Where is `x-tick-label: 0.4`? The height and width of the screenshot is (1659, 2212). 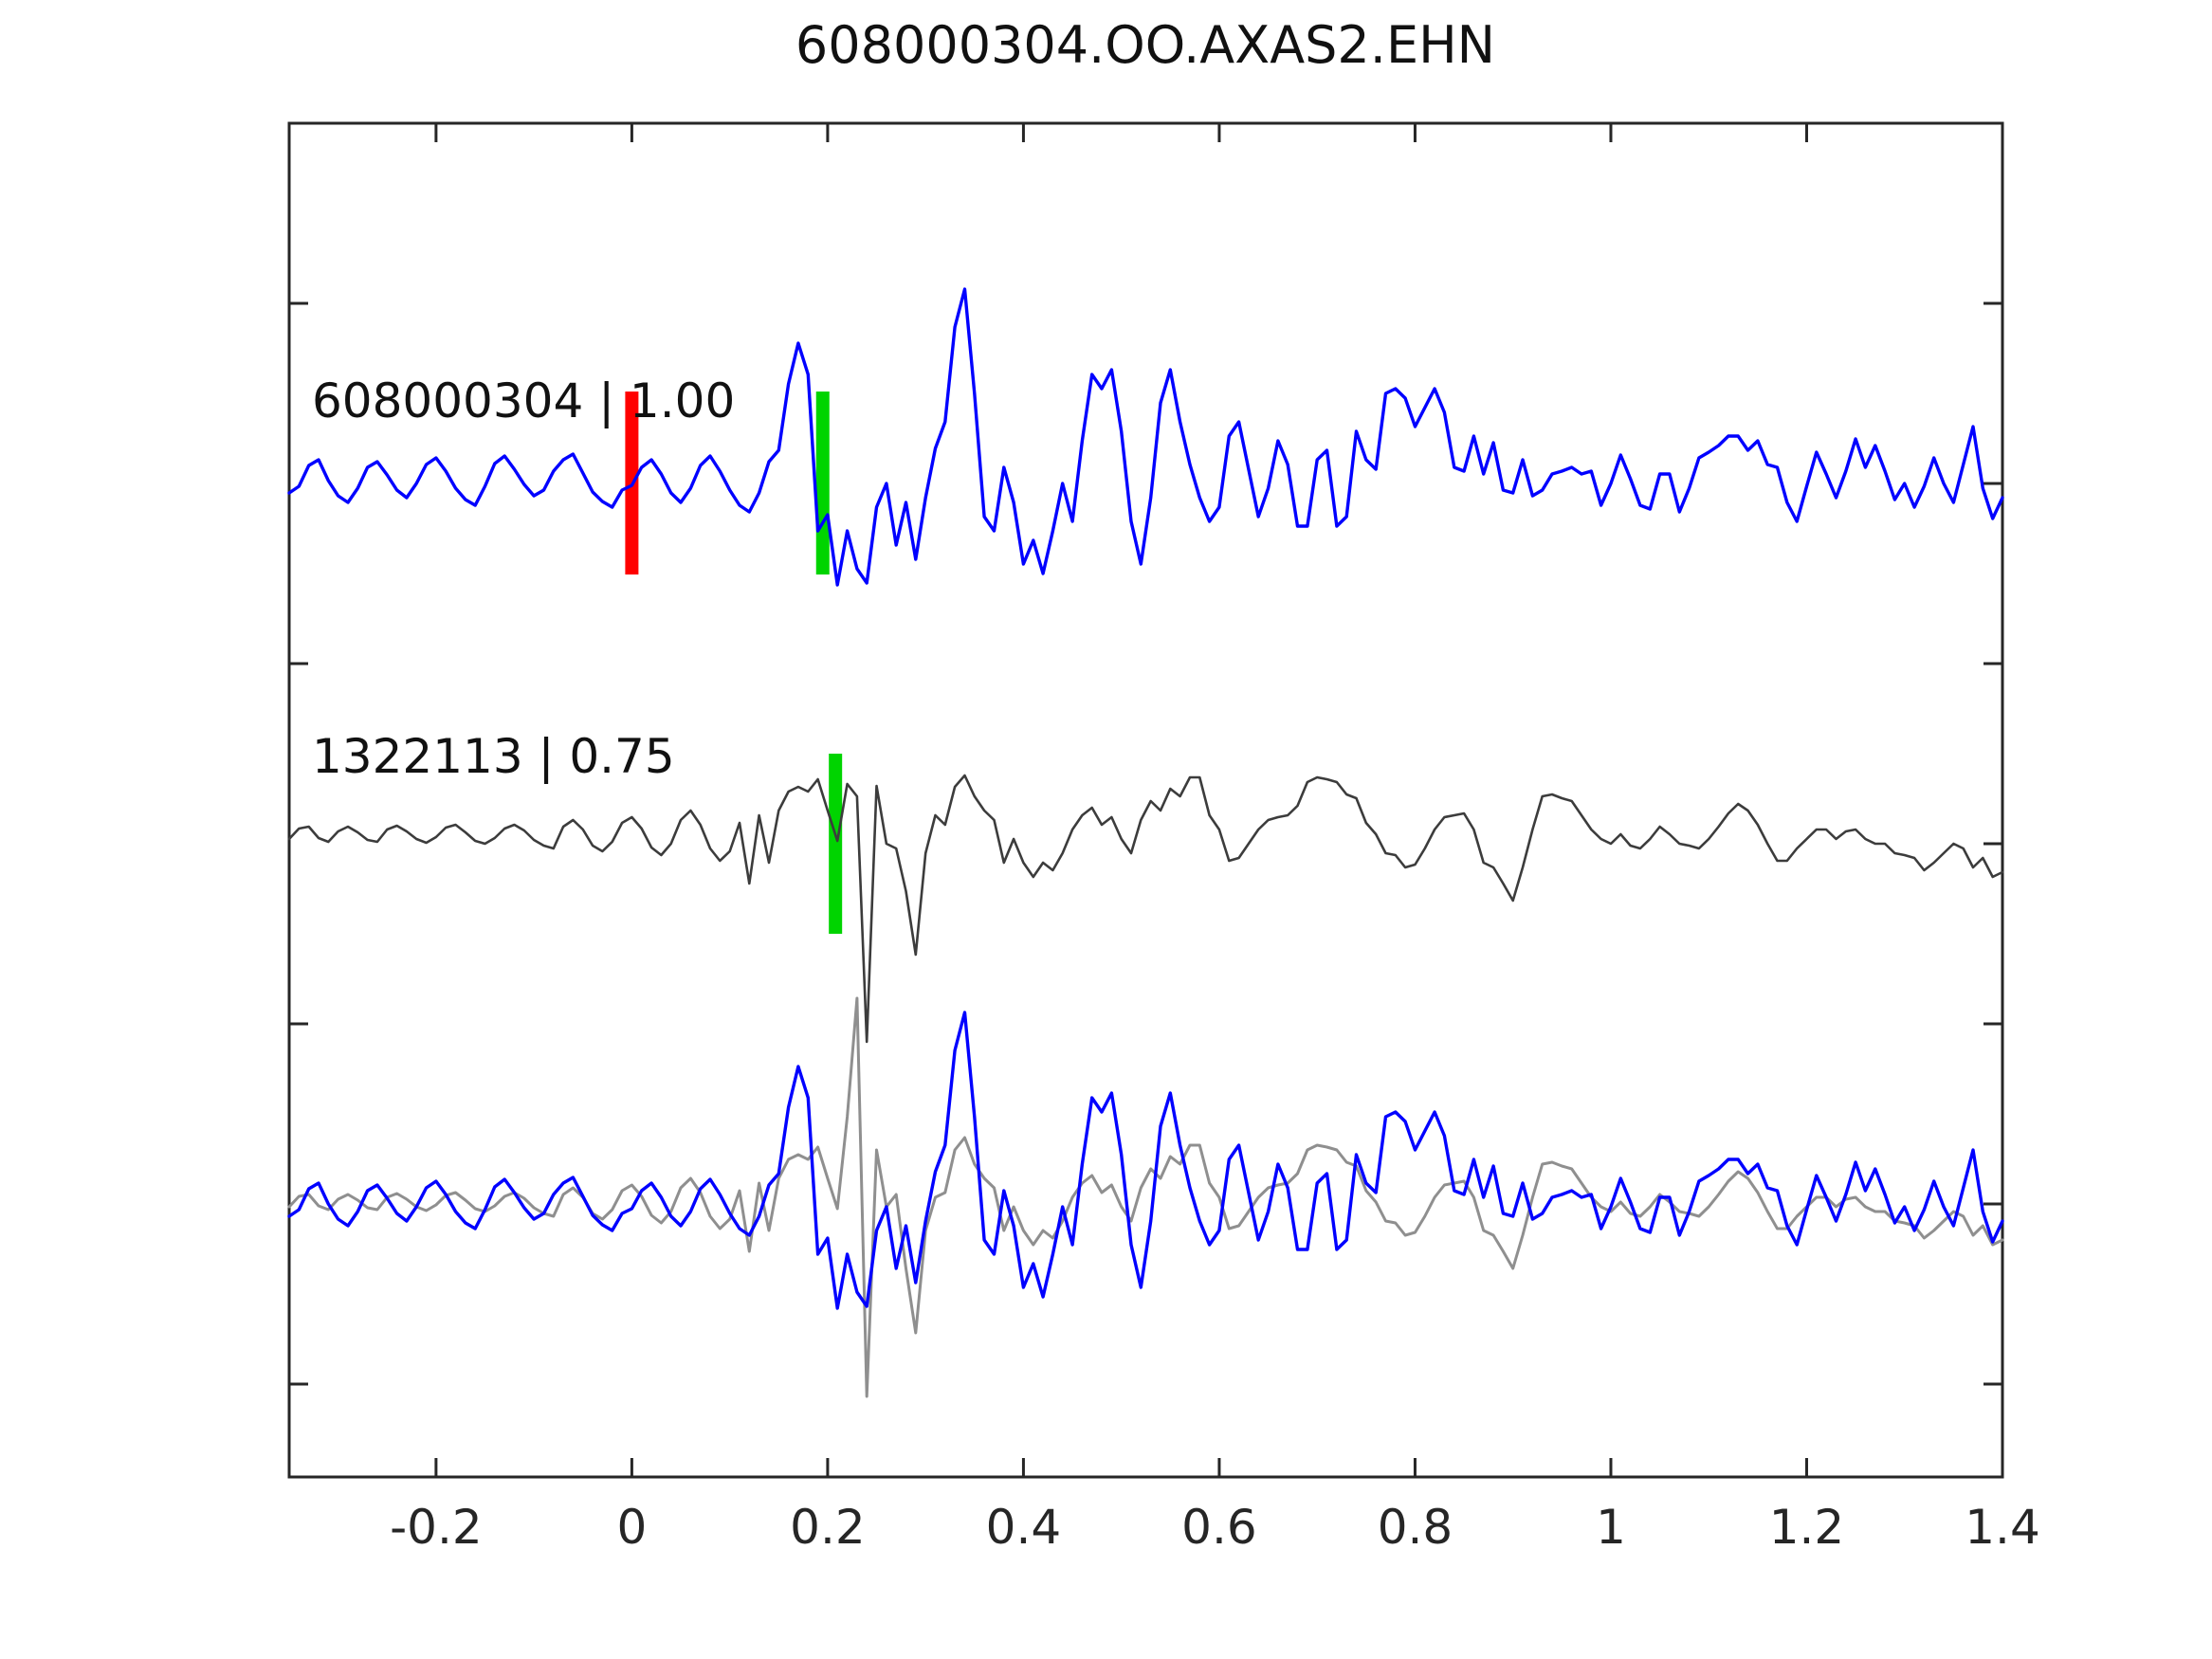 x-tick-label: 0.4 is located at coordinates (1024, 1527).